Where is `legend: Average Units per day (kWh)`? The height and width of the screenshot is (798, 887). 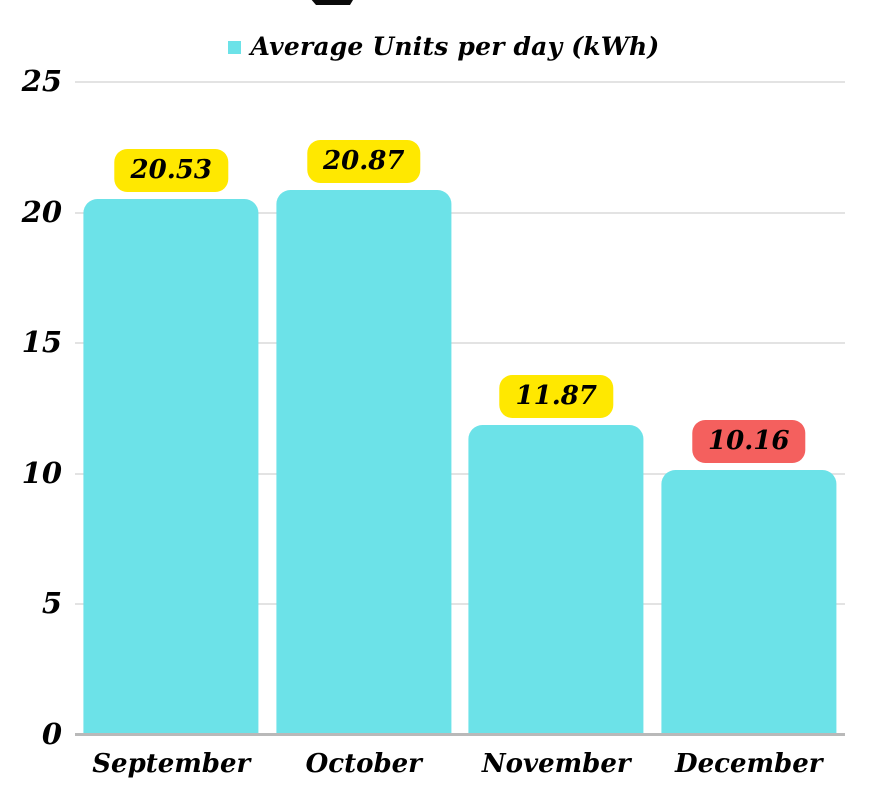 legend: Average Units per day (kWh) is located at coordinates (443, 46).